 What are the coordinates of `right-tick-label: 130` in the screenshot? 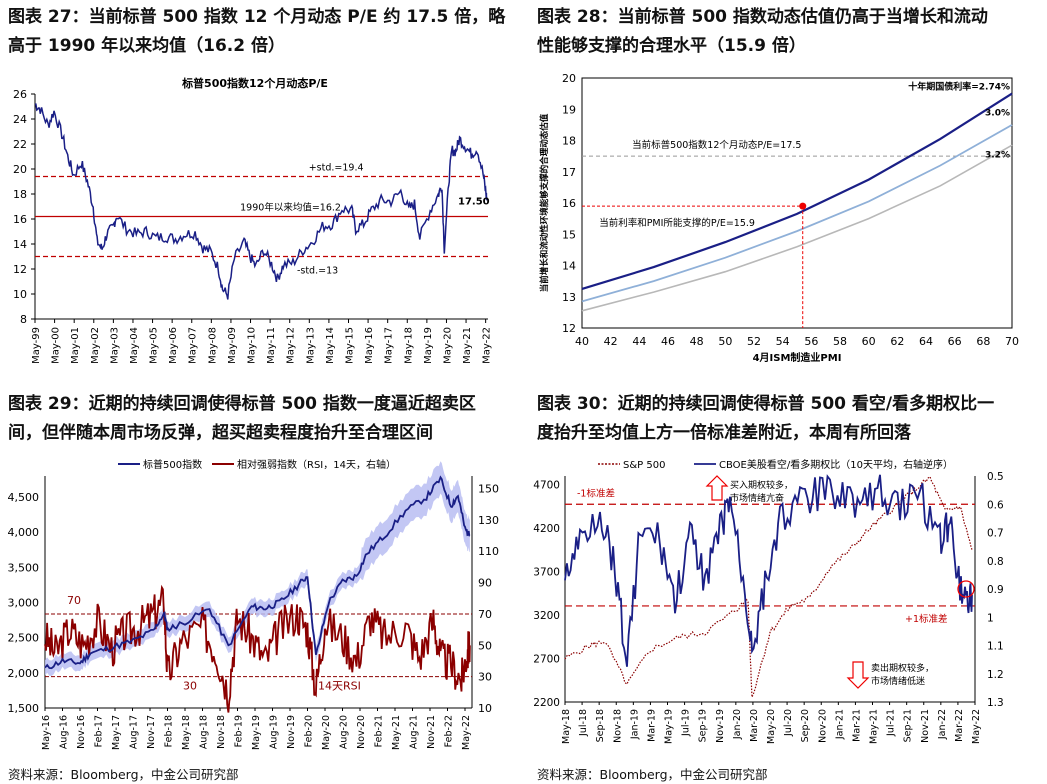 It's located at (488, 520).